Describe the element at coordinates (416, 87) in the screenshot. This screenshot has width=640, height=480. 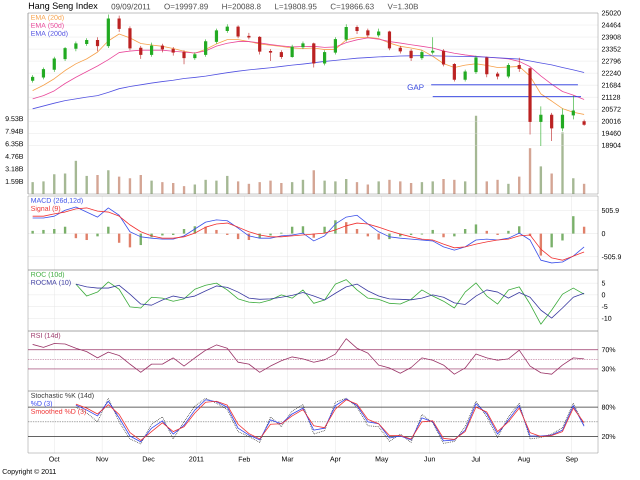
I see `annotation: GAP` at that location.